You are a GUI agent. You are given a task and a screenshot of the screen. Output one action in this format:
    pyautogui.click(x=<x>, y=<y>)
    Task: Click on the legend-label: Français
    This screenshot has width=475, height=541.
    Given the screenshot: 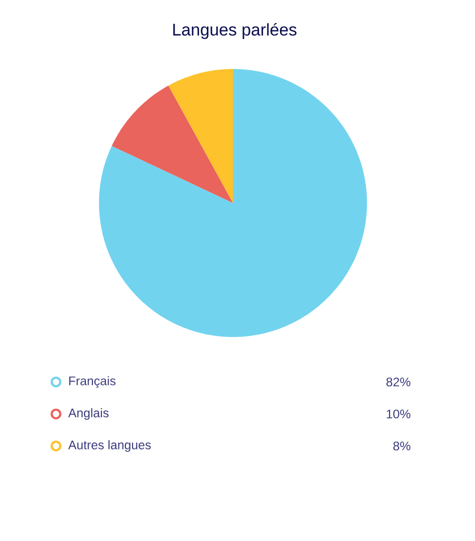 What is the action you would take?
    pyautogui.click(x=92, y=382)
    